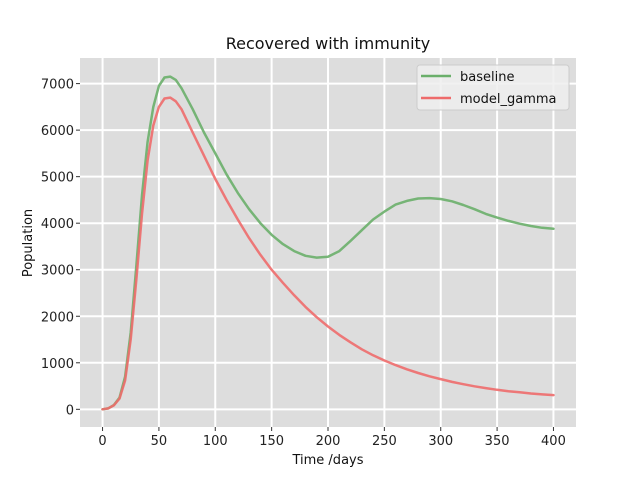 The height and width of the screenshot is (480, 640). What do you see at coordinates (271, 441) in the screenshot?
I see `x-tick-label: 150` at bounding box center [271, 441].